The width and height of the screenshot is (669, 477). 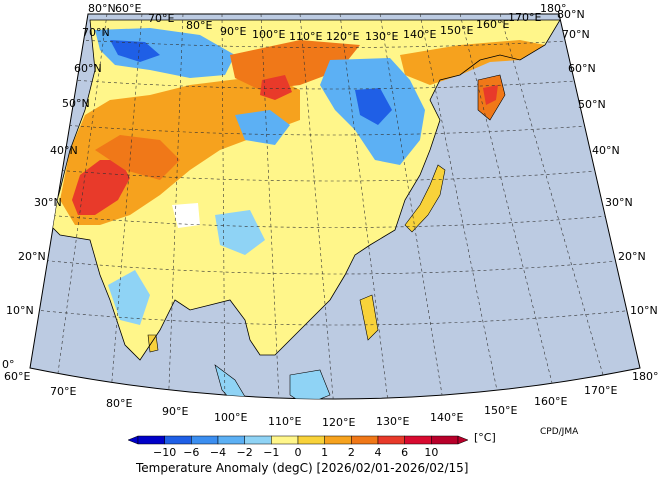 What do you see at coordinates (404, 452) in the screenshot?
I see `colorbar-tick-label: 6` at bounding box center [404, 452].